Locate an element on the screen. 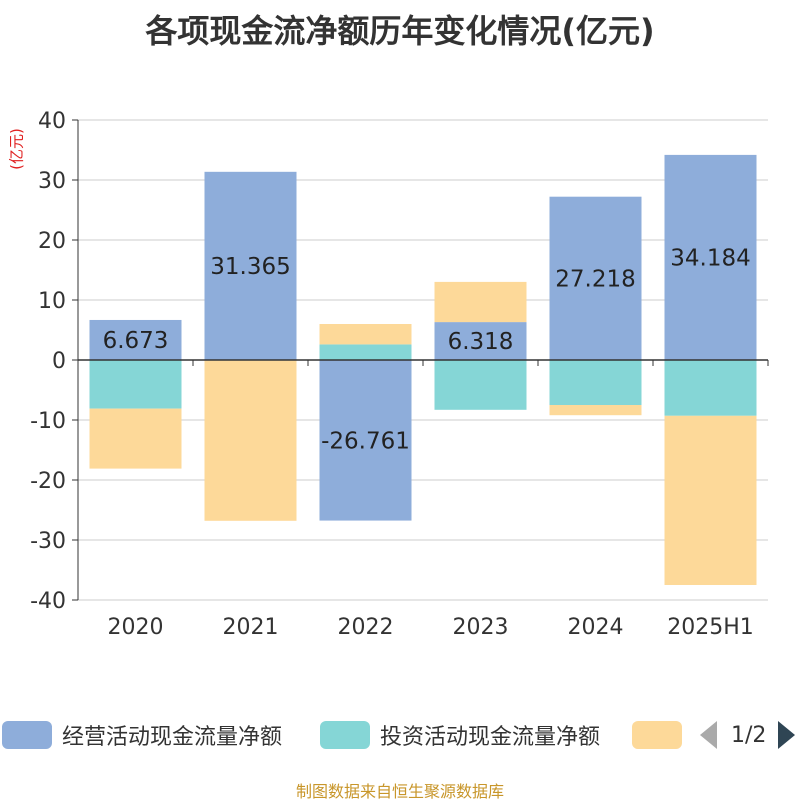  legend-item-operating: 经营活动现金流量净额 is located at coordinates (142, 735).